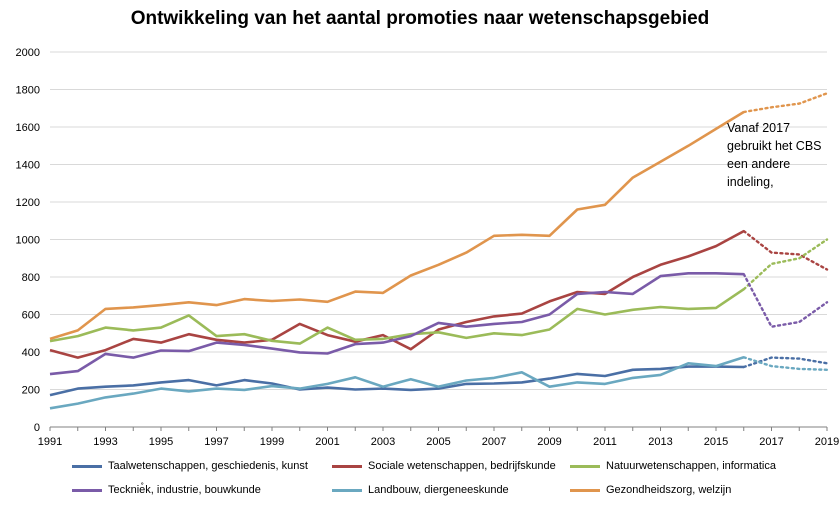 This screenshot has width=840, height=509. I want to click on series-2-line, so click(397, 316).